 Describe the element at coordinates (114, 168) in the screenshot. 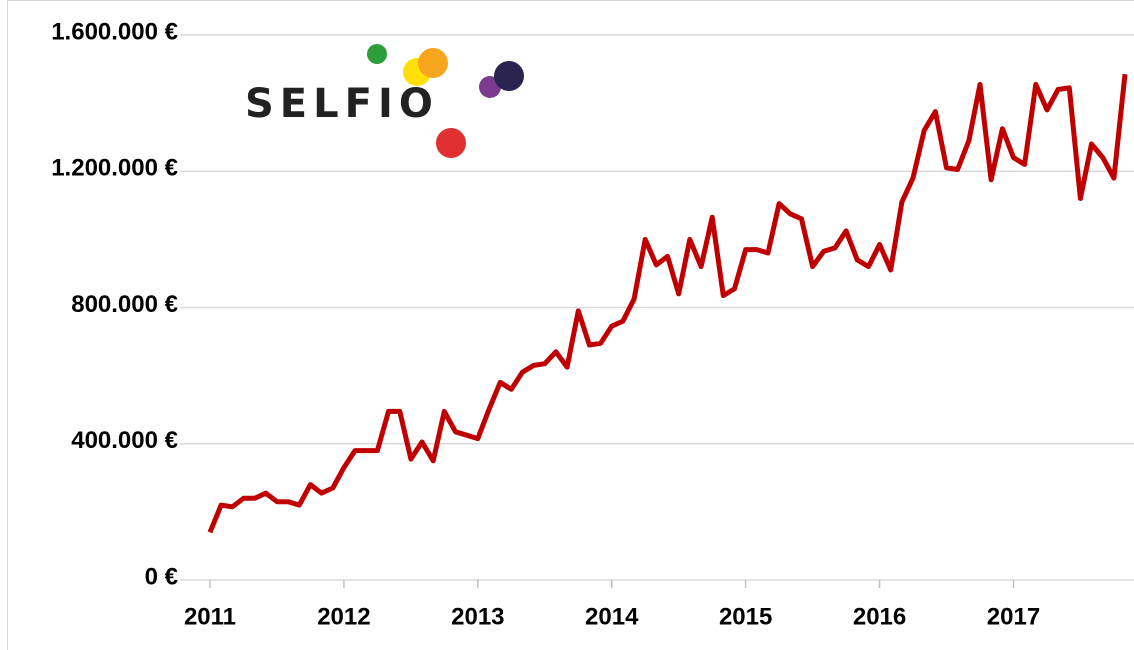

I see `y-tick-label: 1.200.000 €` at that location.